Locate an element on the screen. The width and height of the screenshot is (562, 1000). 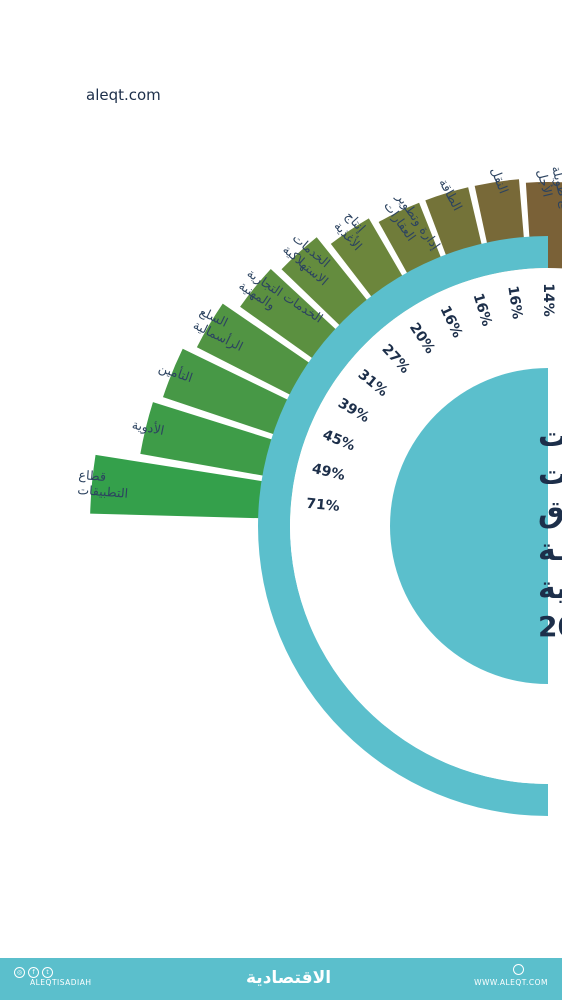
chart-title-line: السعوديـة is located at coordinates (550, 550).